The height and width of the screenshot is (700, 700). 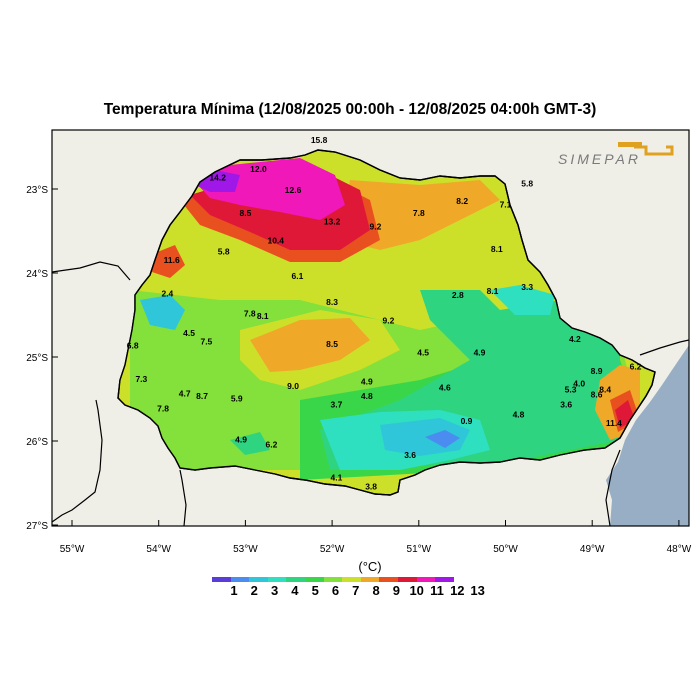 I want to click on lon-tick-label: 52°W, so click(x=332, y=549).